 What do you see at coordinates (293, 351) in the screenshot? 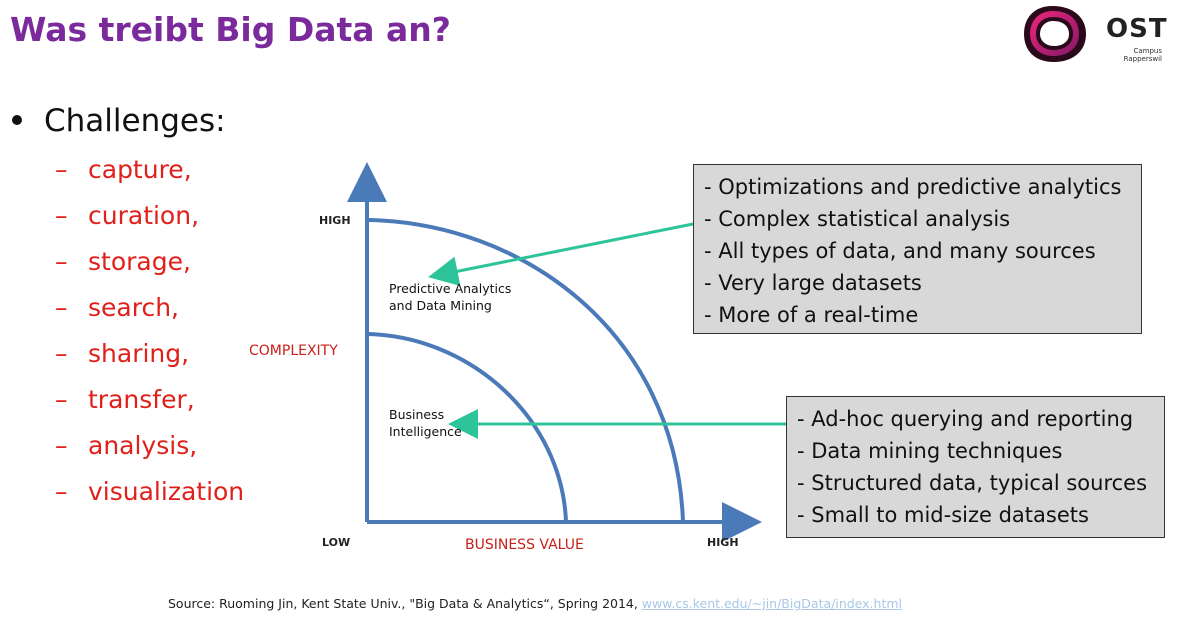
I see `y-axis-label: COMPLEXITY` at bounding box center [293, 351].